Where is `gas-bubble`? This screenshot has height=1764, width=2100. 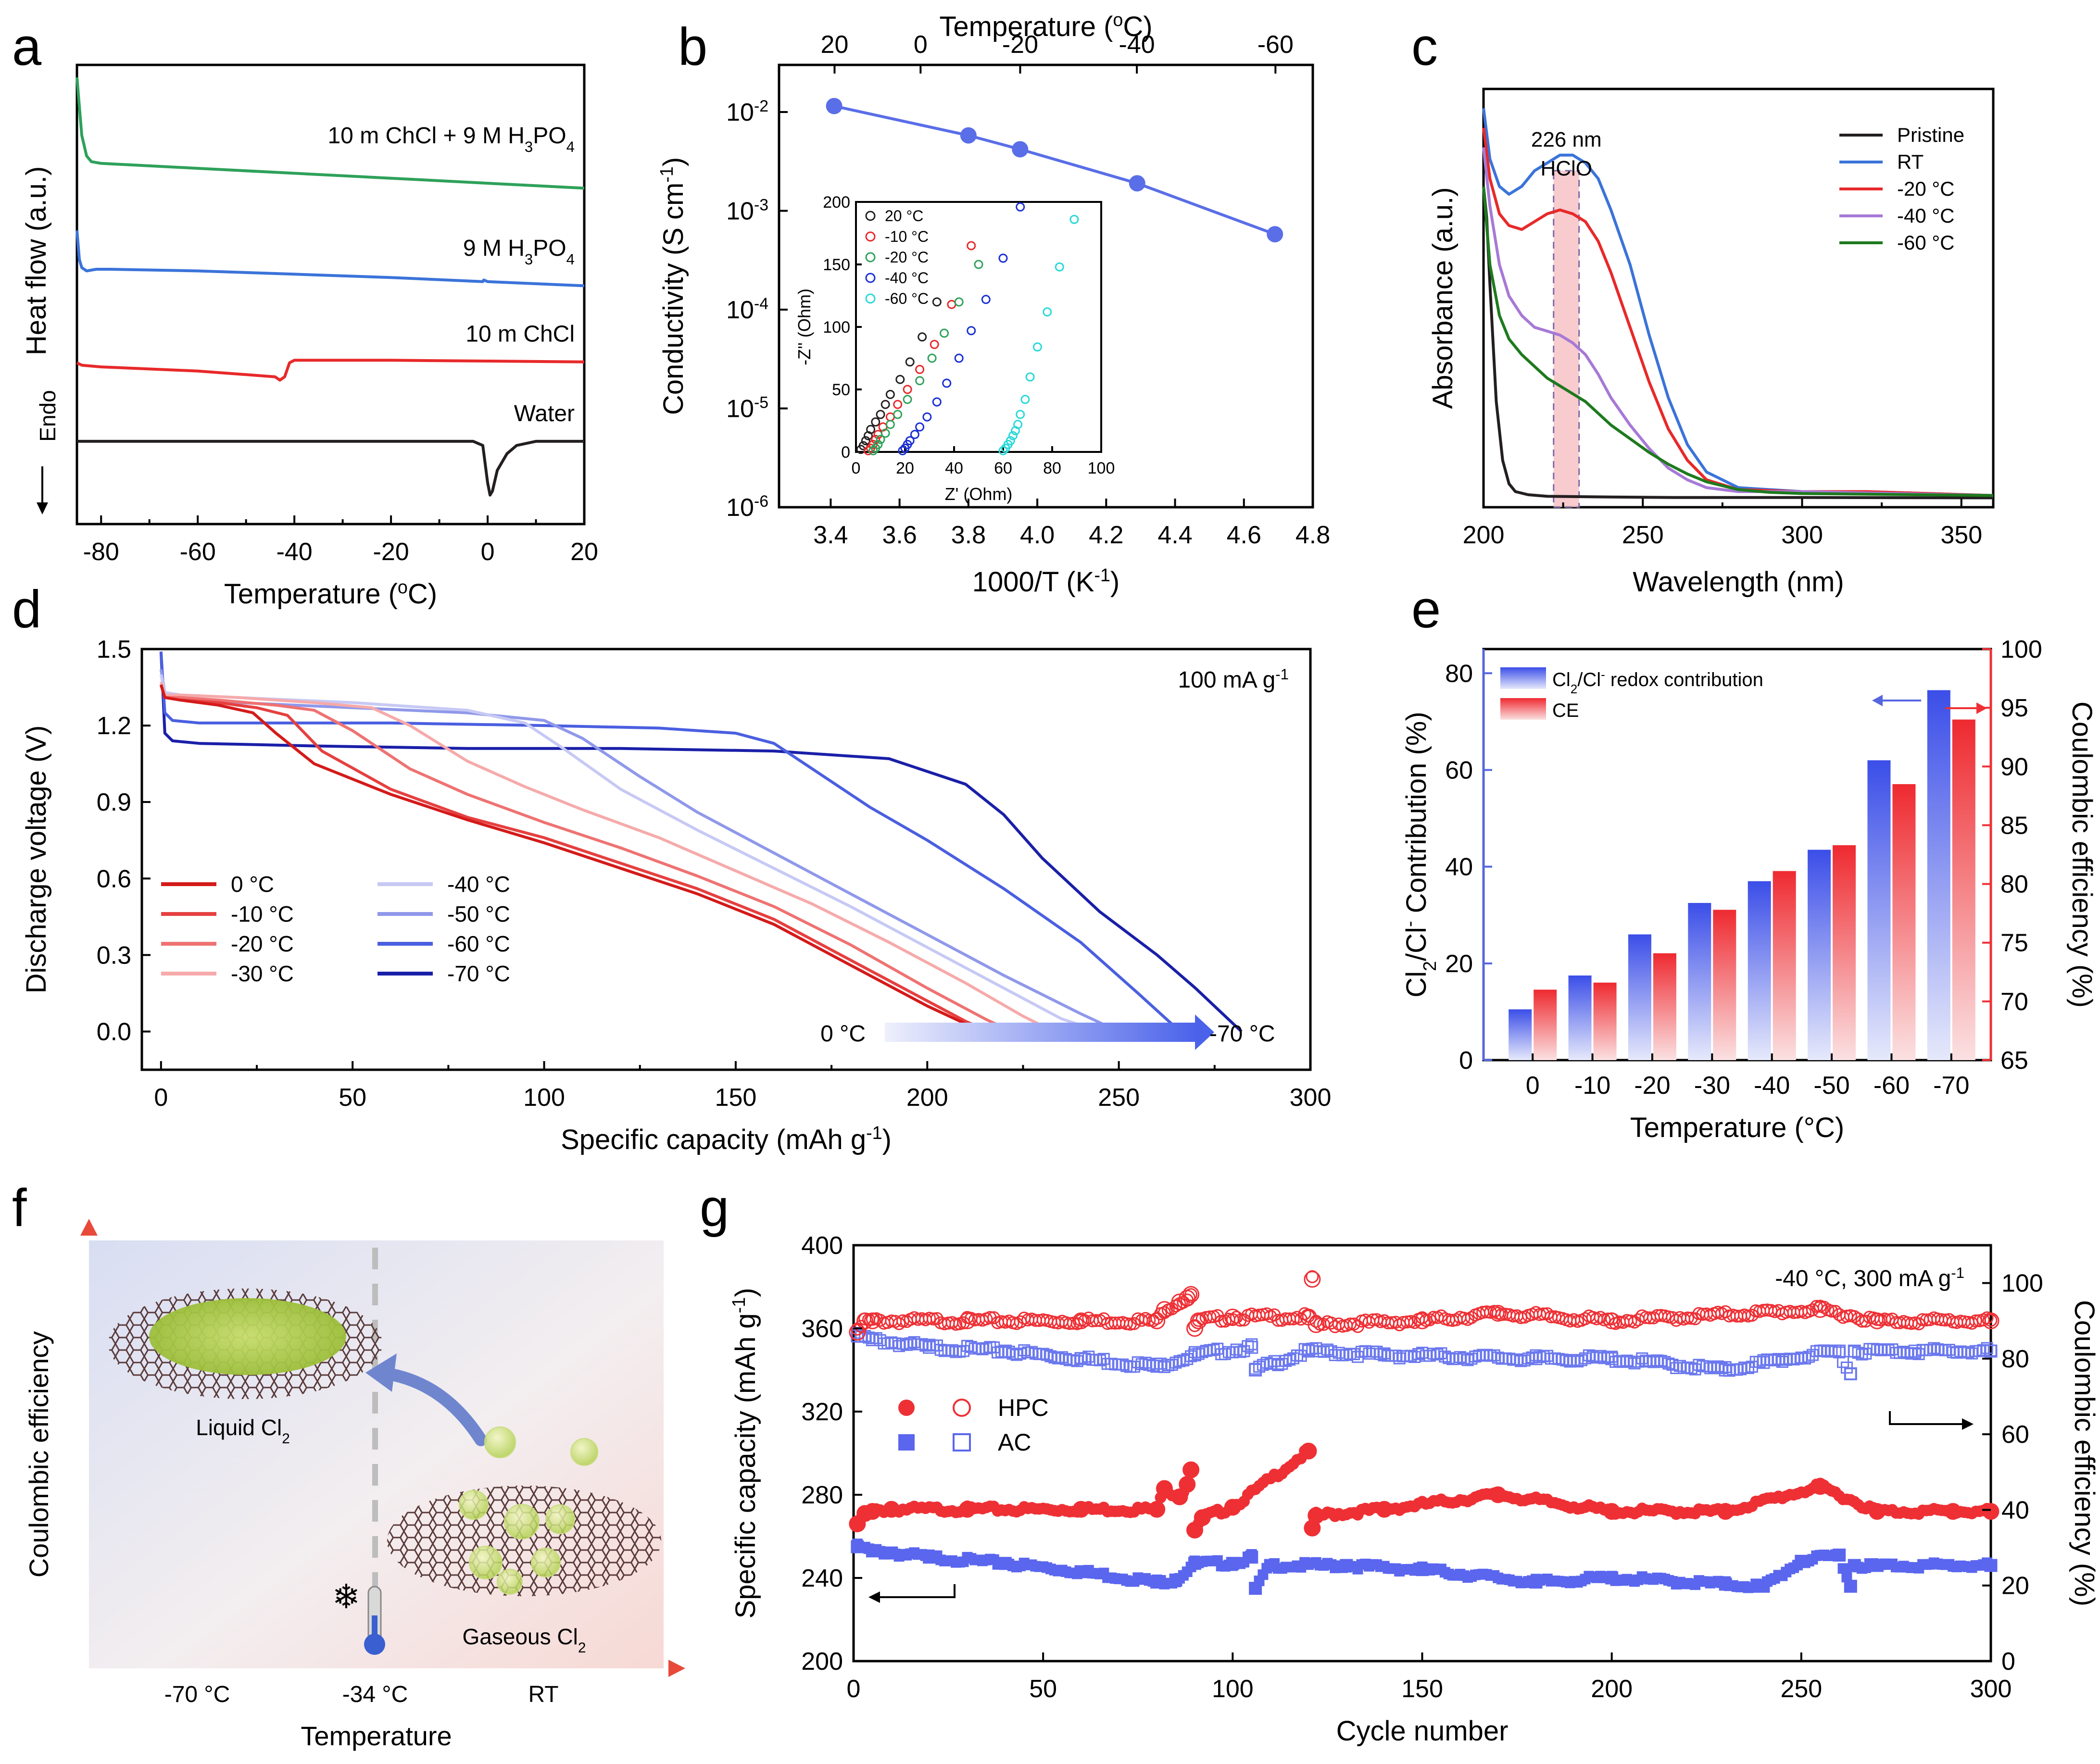 gas-bubble is located at coordinates (560, 1519).